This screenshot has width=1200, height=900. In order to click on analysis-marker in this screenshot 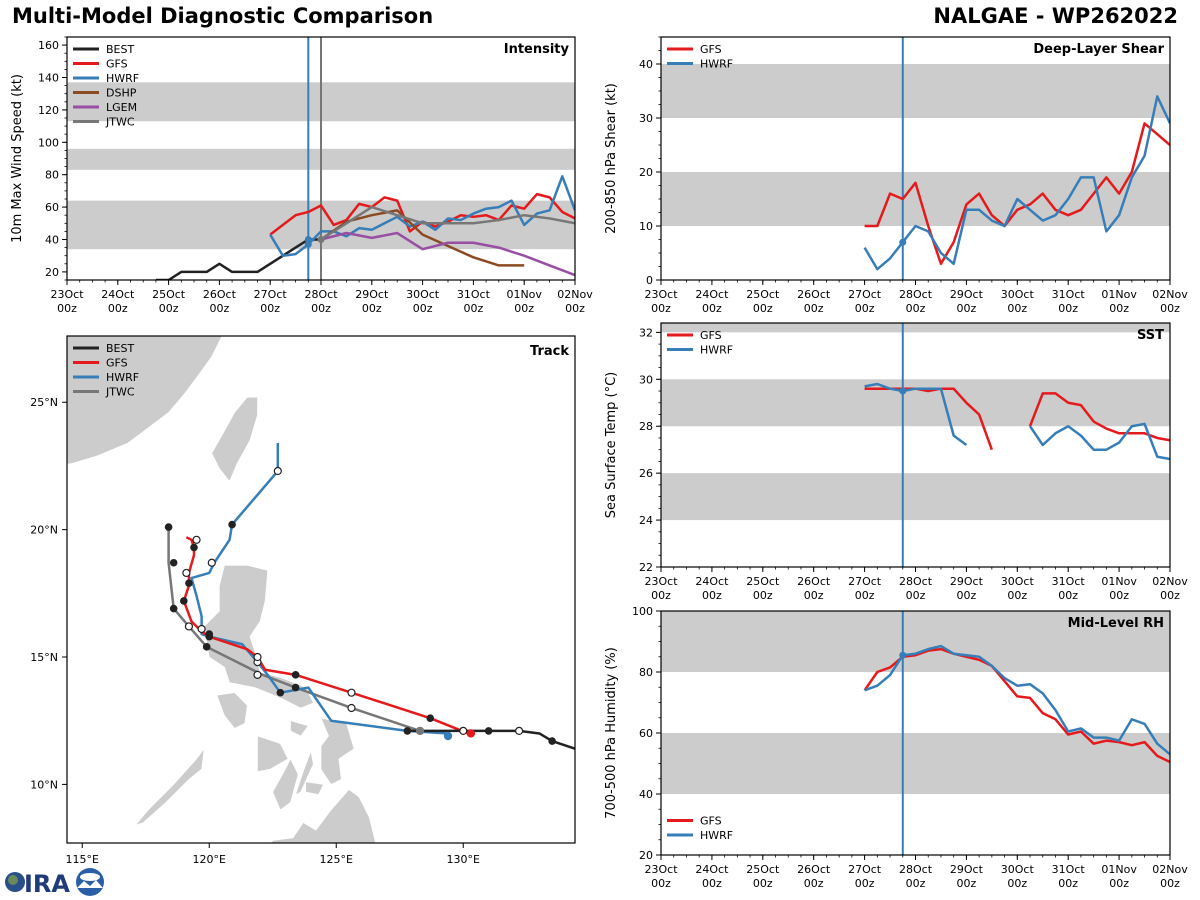, I will do `click(903, 242)`.